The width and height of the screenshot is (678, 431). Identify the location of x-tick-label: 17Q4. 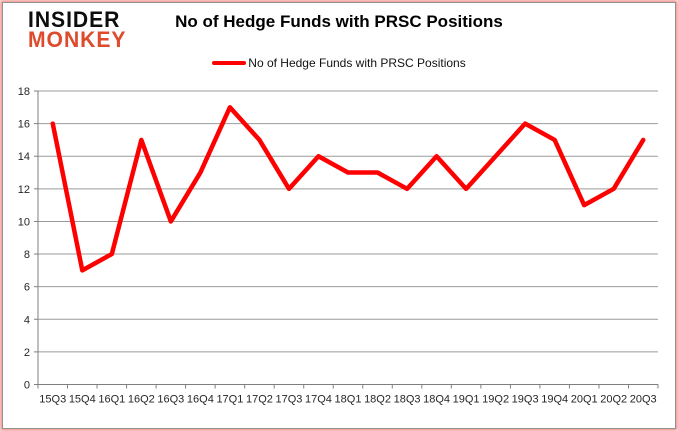
(318, 400).